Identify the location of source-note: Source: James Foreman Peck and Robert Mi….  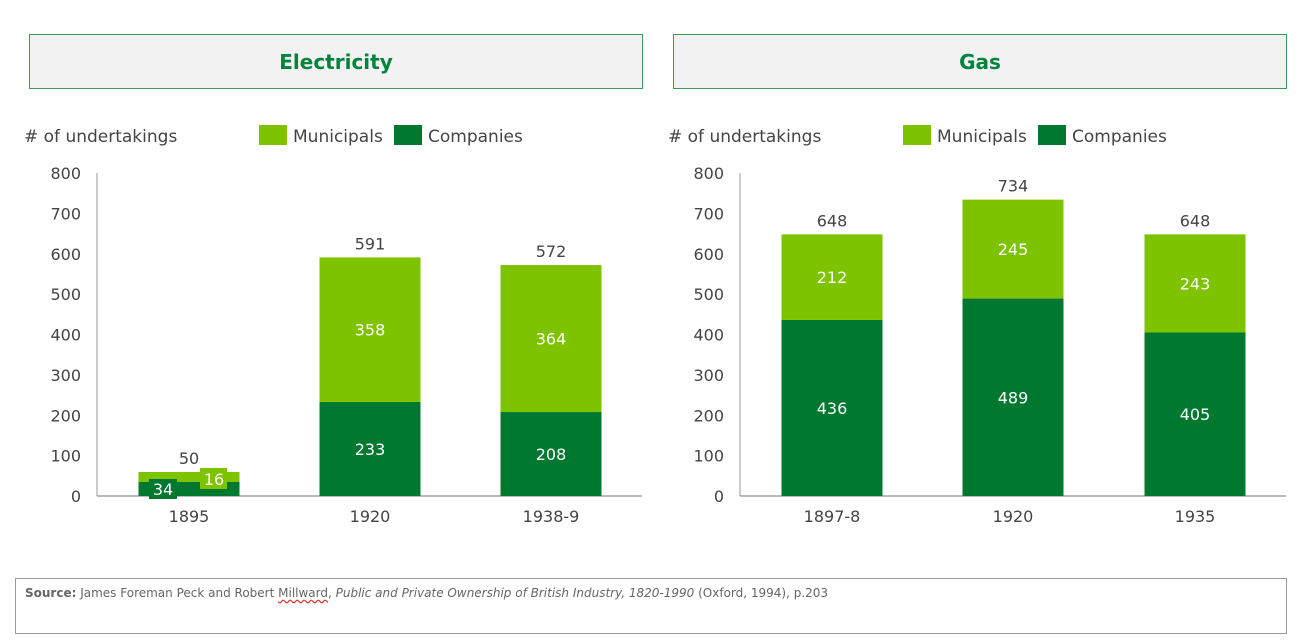
(651, 606).